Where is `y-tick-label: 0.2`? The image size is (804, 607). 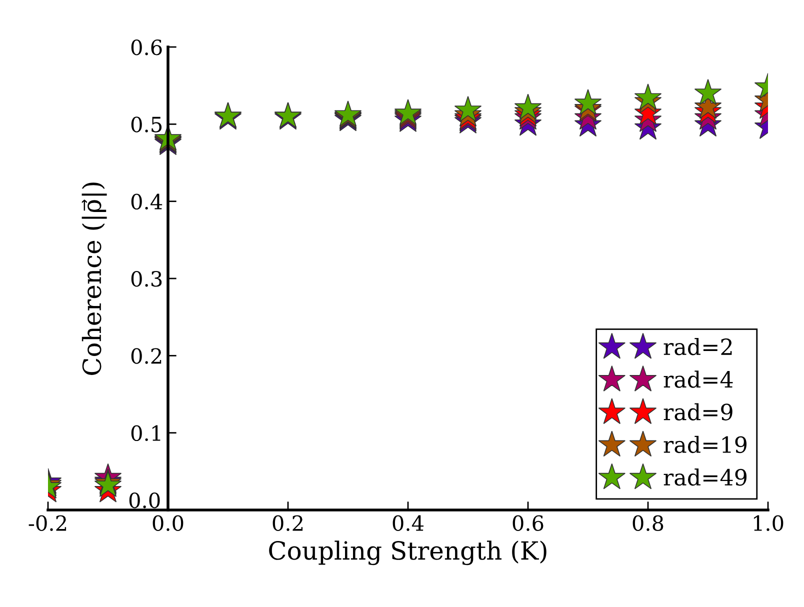
y-tick-label: 0.2 is located at coordinates (146, 356).